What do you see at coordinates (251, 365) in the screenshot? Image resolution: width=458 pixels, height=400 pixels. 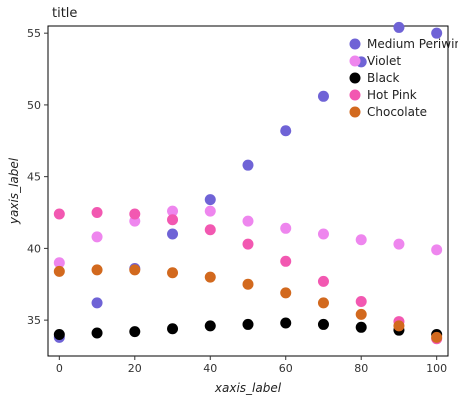 I see `x-axis-ticks: 0 20 40 60 80 100` at bounding box center [251, 365].